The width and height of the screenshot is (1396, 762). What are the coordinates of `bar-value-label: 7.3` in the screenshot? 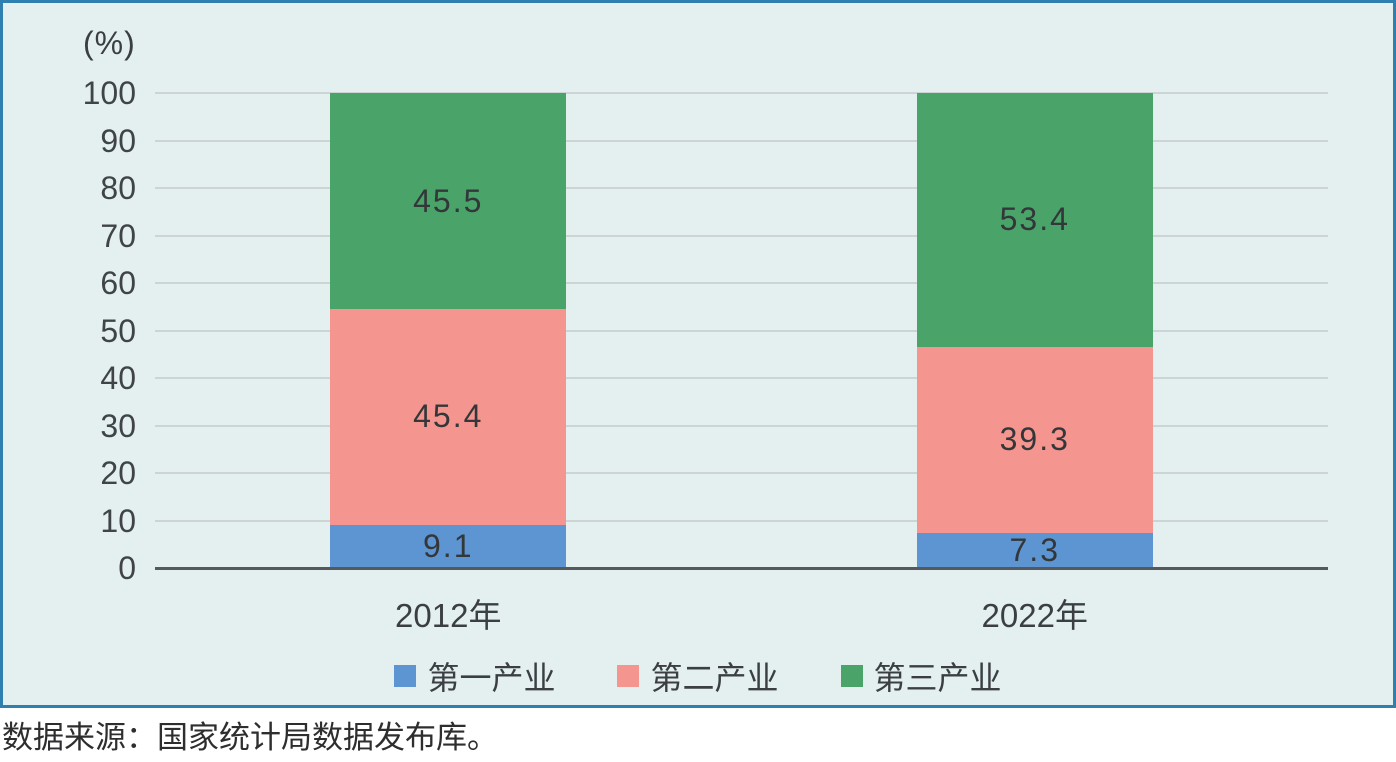 It's located at (1034, 550).